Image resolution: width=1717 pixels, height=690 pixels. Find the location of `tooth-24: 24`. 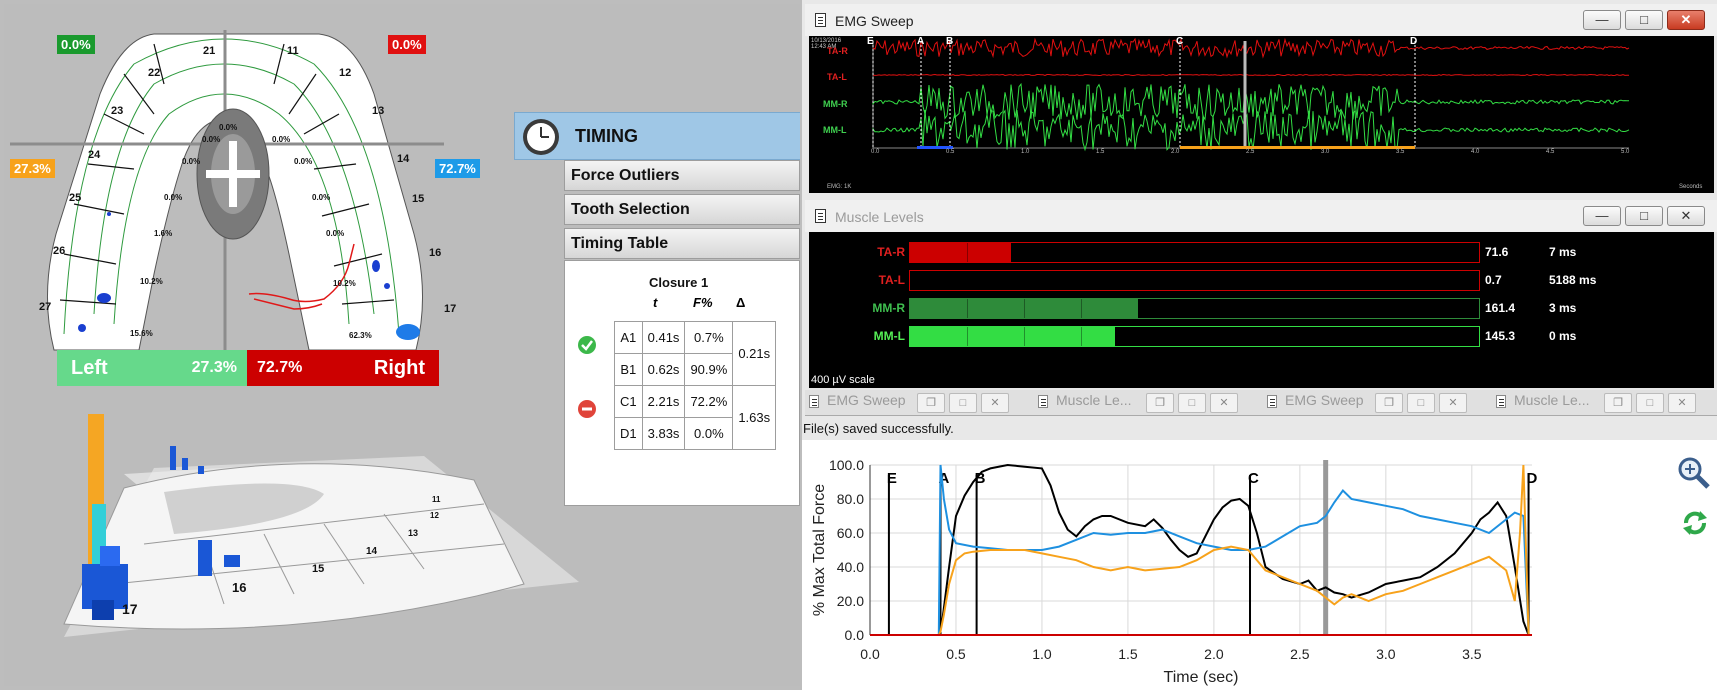

tooth-24: 24 is located at coordinates (94, 155).